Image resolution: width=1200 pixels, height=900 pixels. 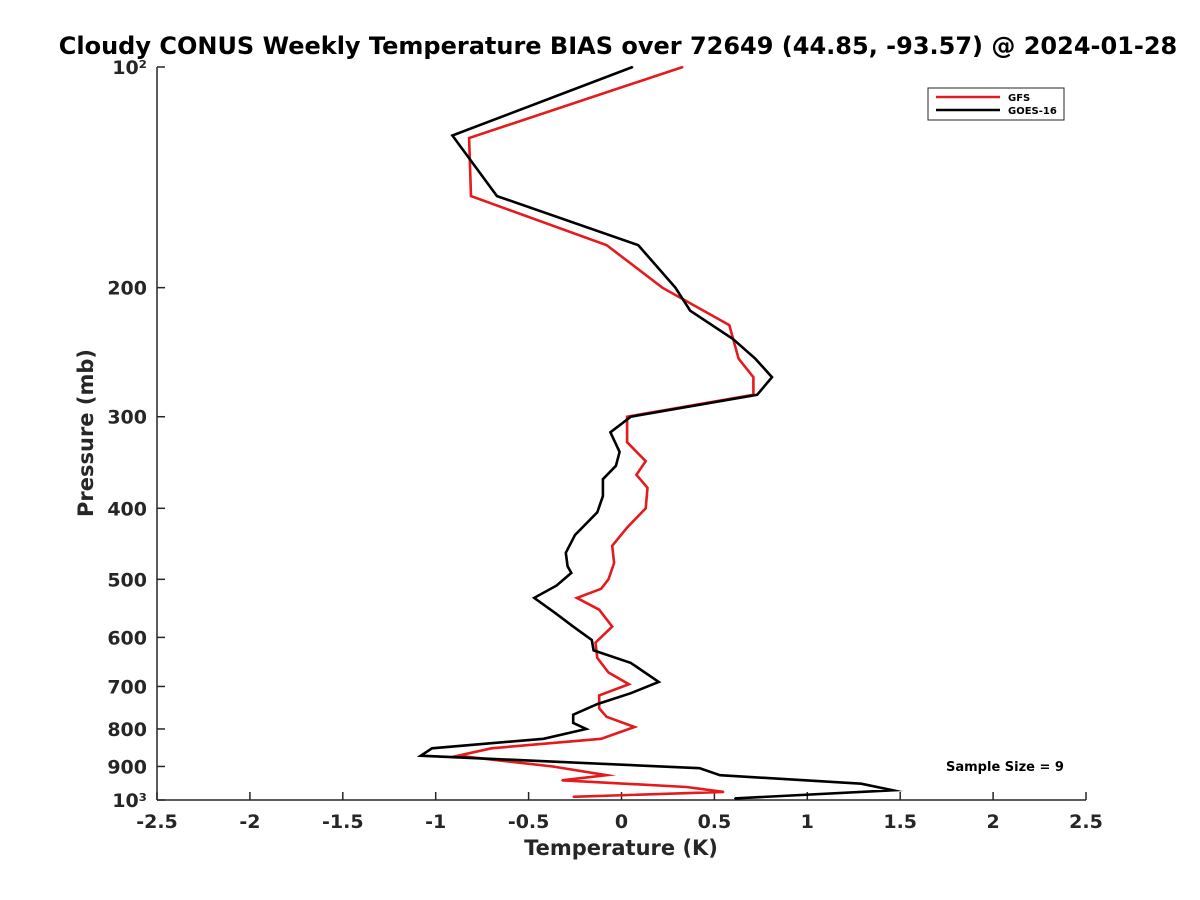 I want to click on x-tick-label: 0.5, so click(x=715, y=822).